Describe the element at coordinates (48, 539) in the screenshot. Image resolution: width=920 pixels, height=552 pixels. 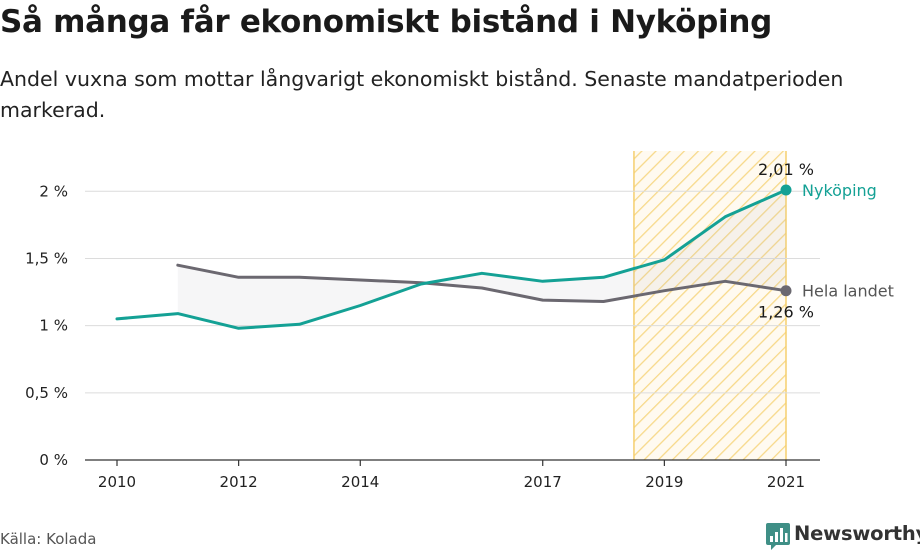
I see `source-note: Källa: Kolada` at that location.